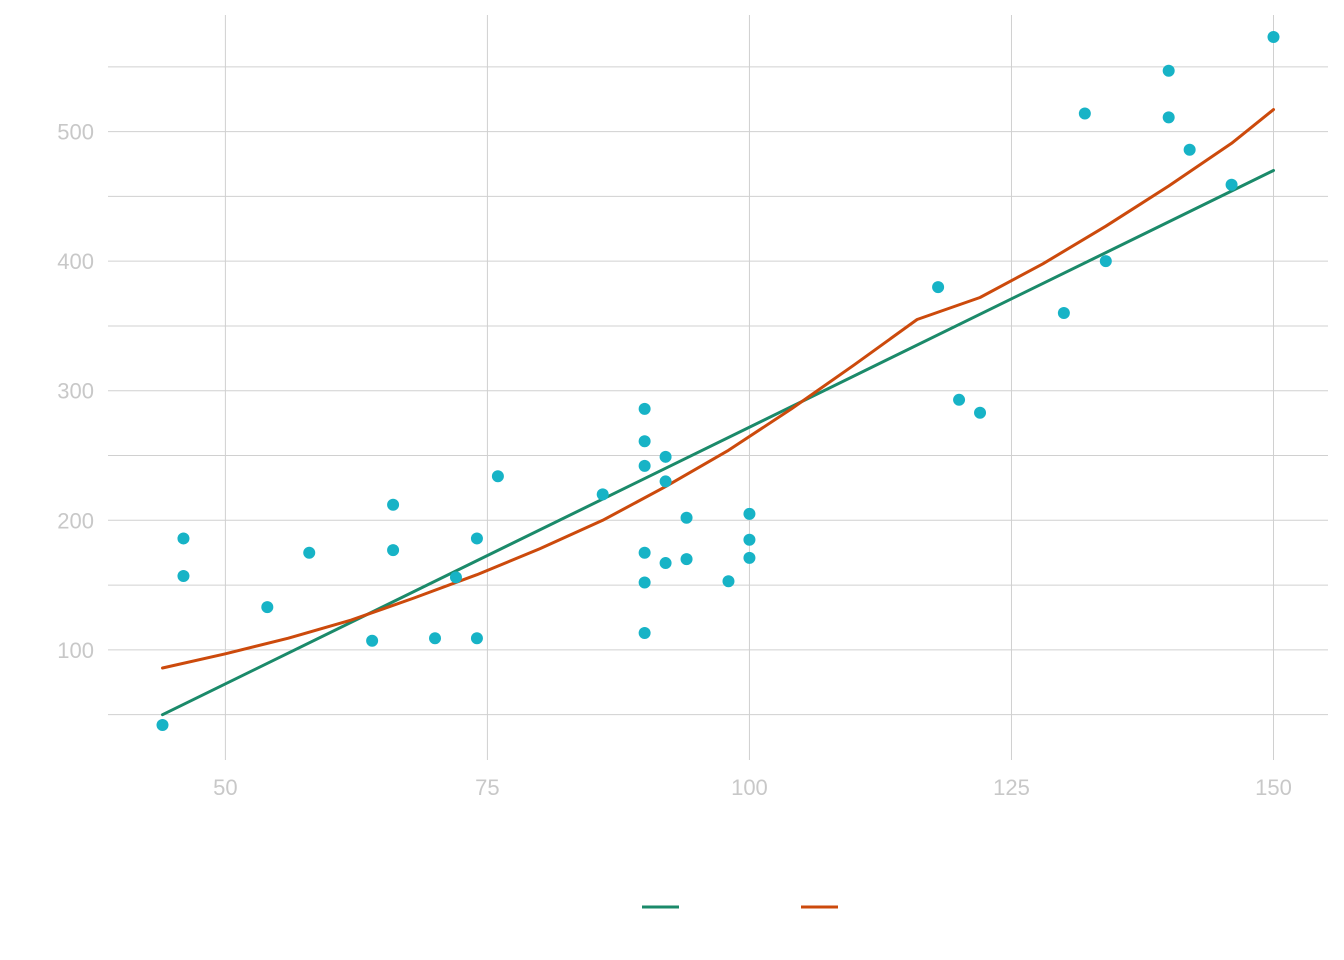 This screenshot has height=960, width=1344. Describe the element at coordinates (75, 261) in the screenshot. I see `y-tick-label: 400` at that location.